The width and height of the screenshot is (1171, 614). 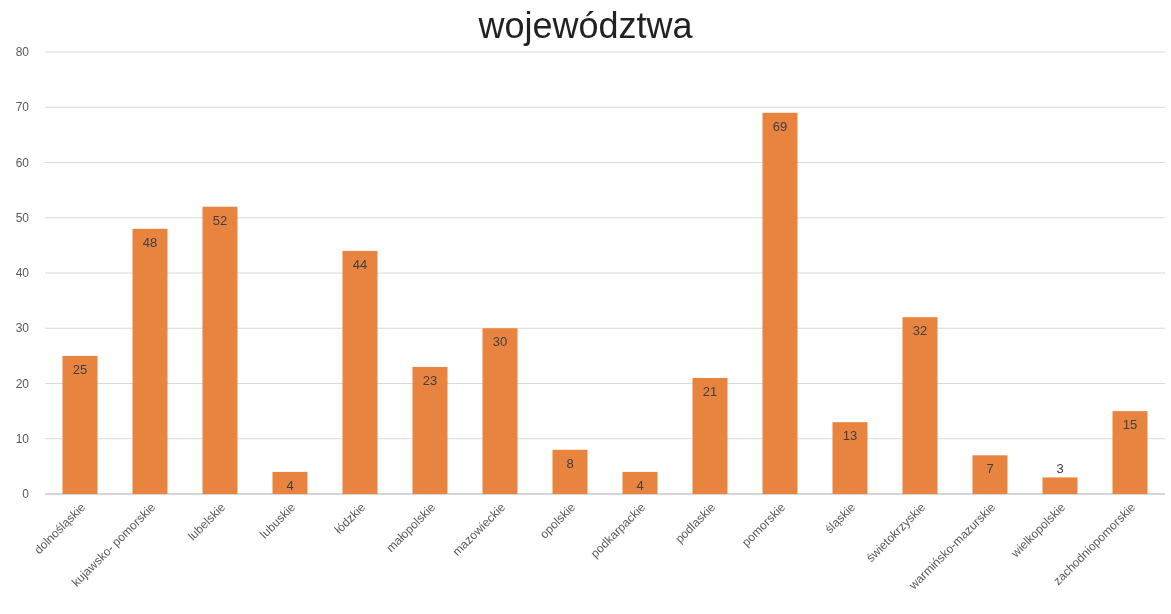 I want to click on data-label: 52, so click(x=220, y=220).